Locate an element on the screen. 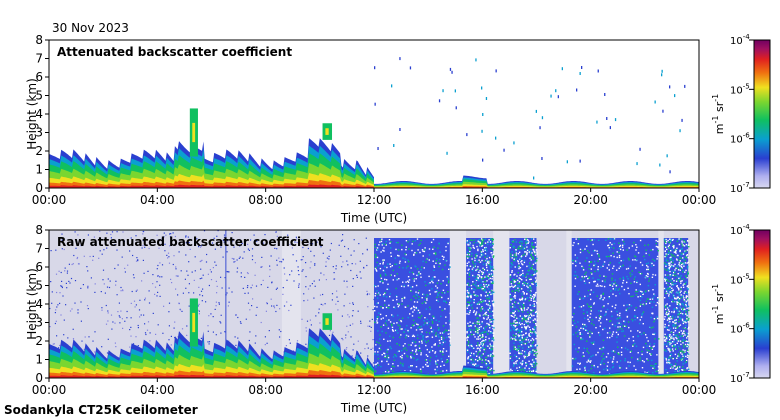 The height and width of the screenshot is (420, 780). colorbar-unit-attenuated: m-1 sr-1 is located at coordinates (718, 114).